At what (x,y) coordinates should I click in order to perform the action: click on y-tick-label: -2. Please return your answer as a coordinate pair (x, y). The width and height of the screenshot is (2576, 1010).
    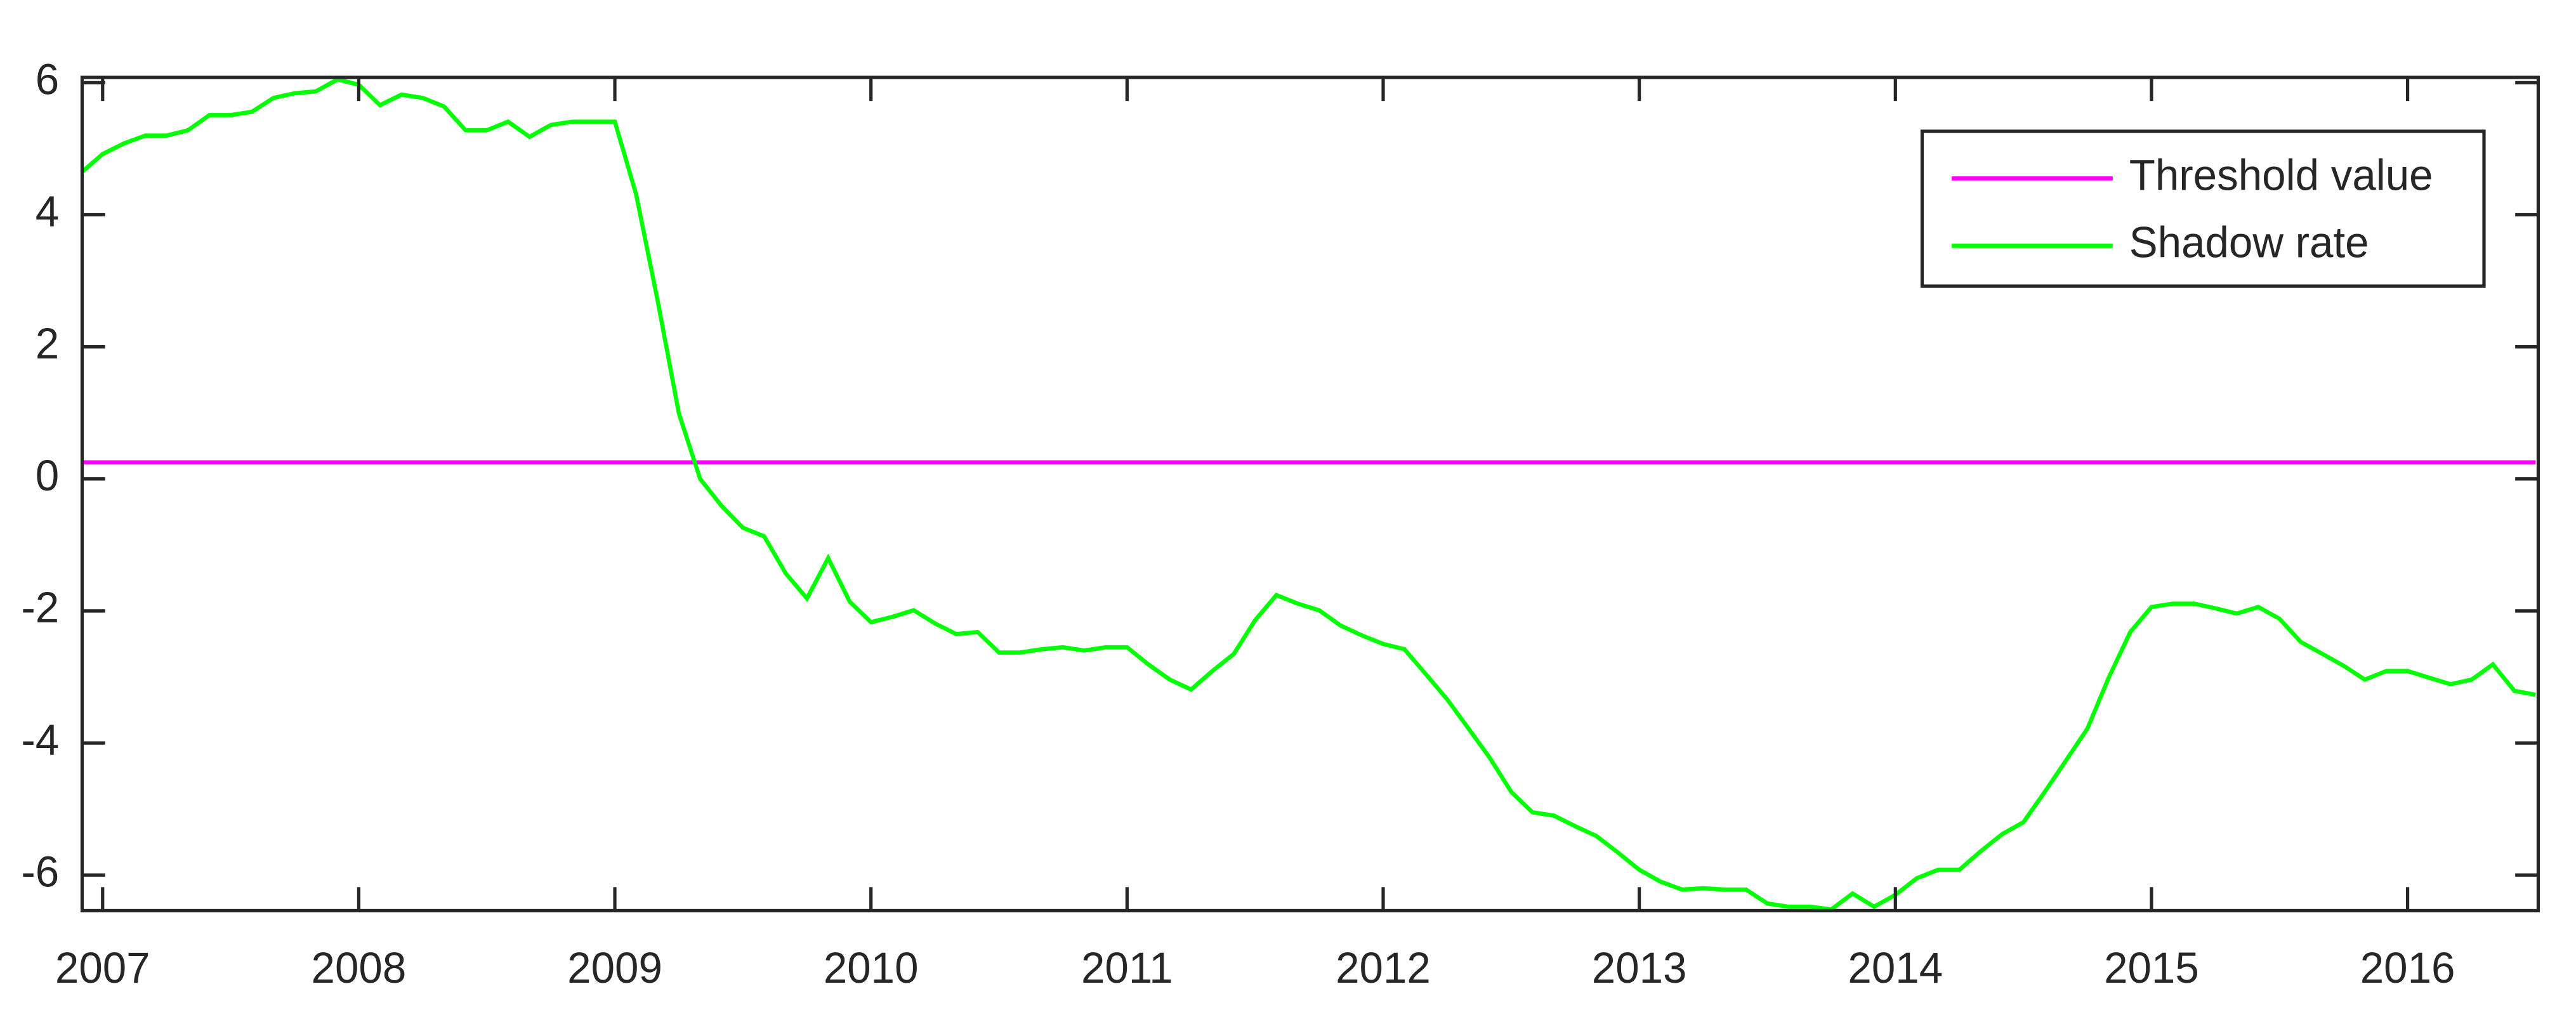
    Looking at the image, I should click on (40, 608).